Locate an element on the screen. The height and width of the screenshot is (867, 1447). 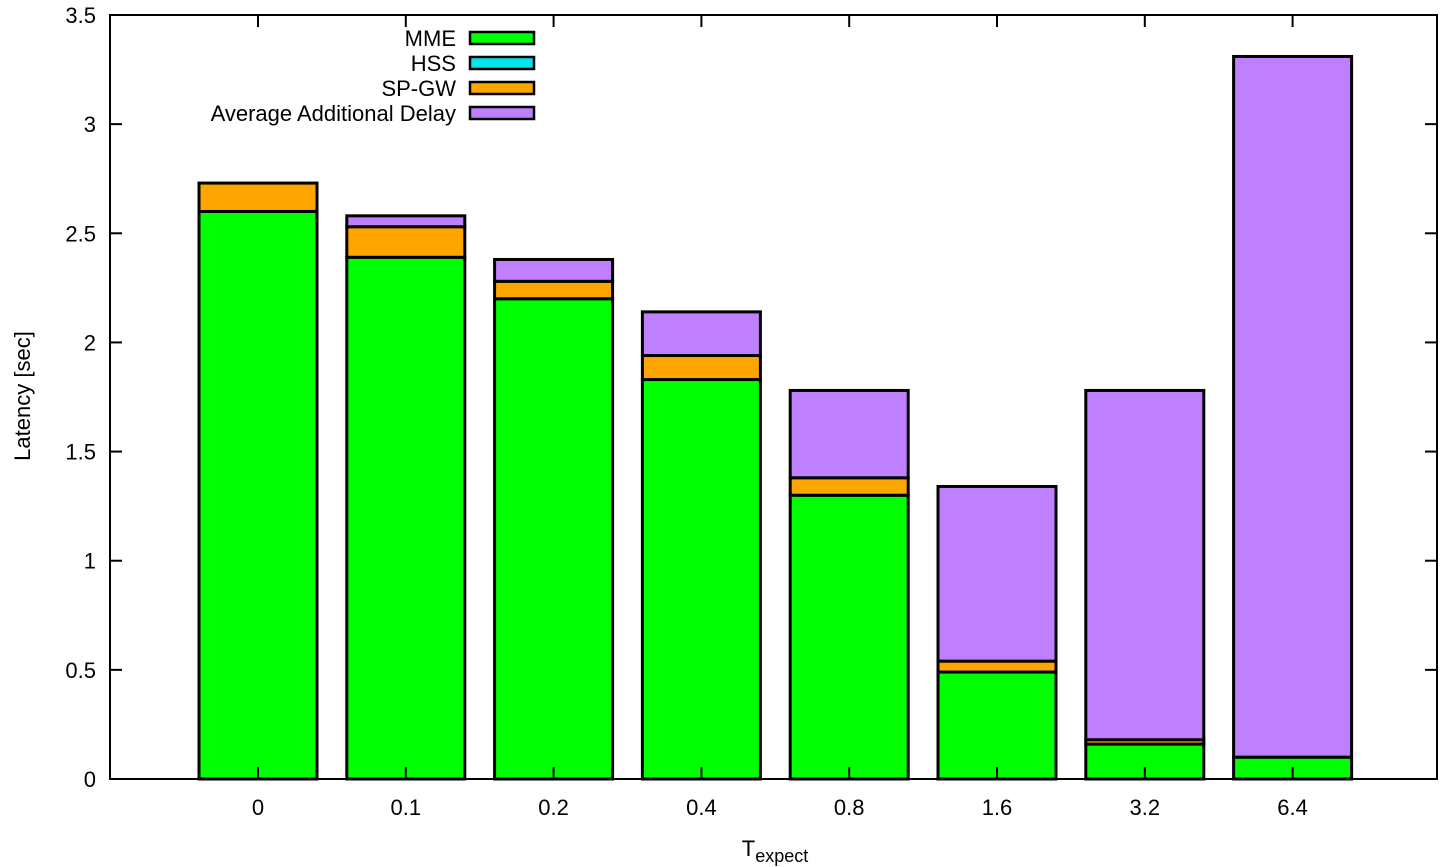
y-tick-label: 0 is located at coordinates (90, 779).